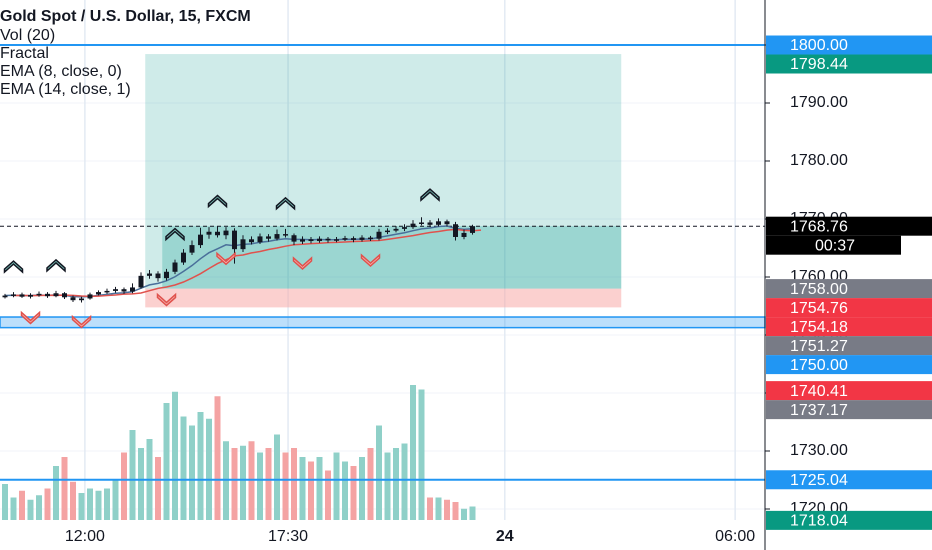  What do you see at coordinates (819, 391) in the screenshot?
I see `price-badge-label: 1740.41` at bounding box center [819, 391].